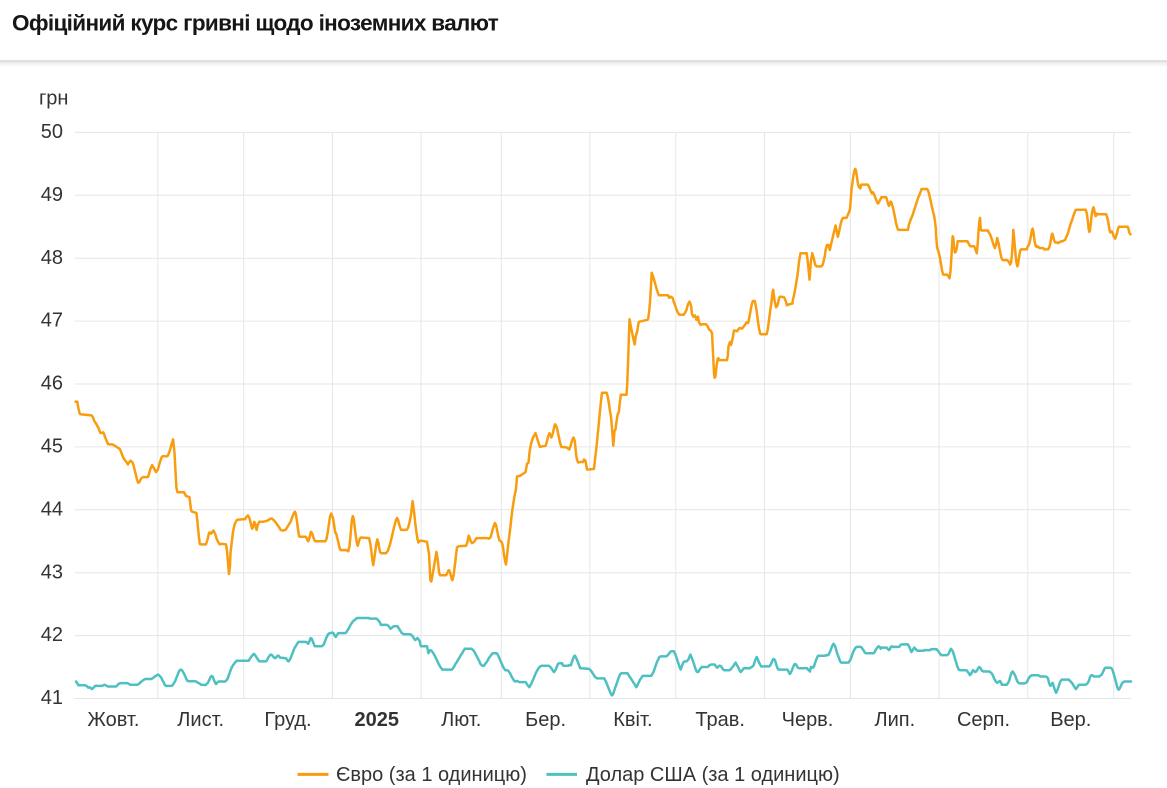 Image resolution: width=1167 pixels, height=788 pixels. I want to click on svg-text: 43, so click(52, 572).